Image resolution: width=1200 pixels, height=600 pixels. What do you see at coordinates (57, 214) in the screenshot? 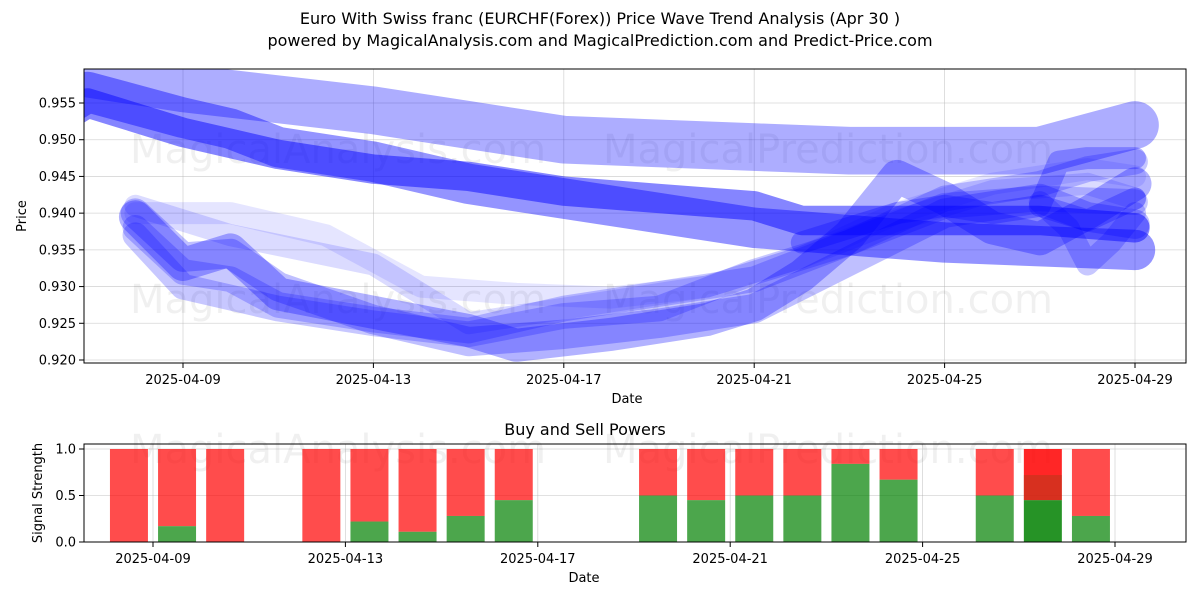
I see `y-tick-label: 0.940` at bounding box center [57, 214].